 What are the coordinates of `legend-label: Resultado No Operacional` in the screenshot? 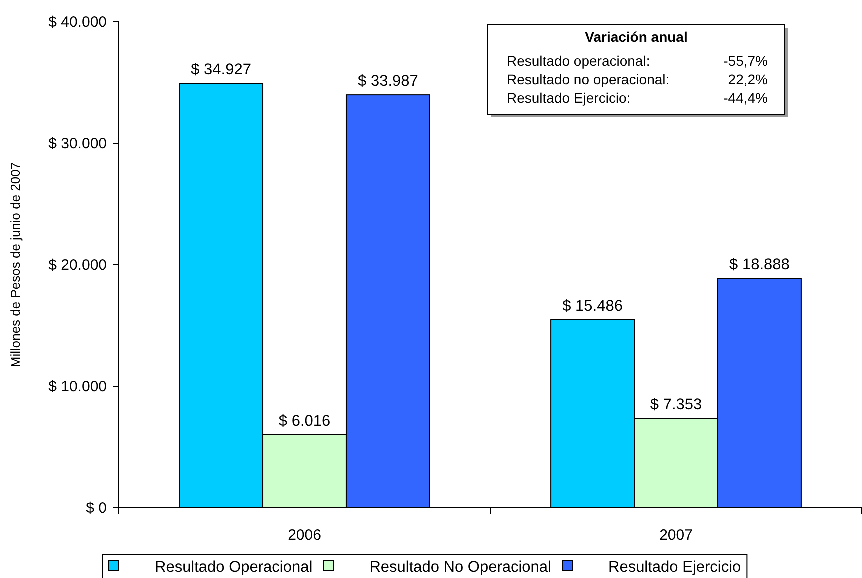 It's located at (461, 567).